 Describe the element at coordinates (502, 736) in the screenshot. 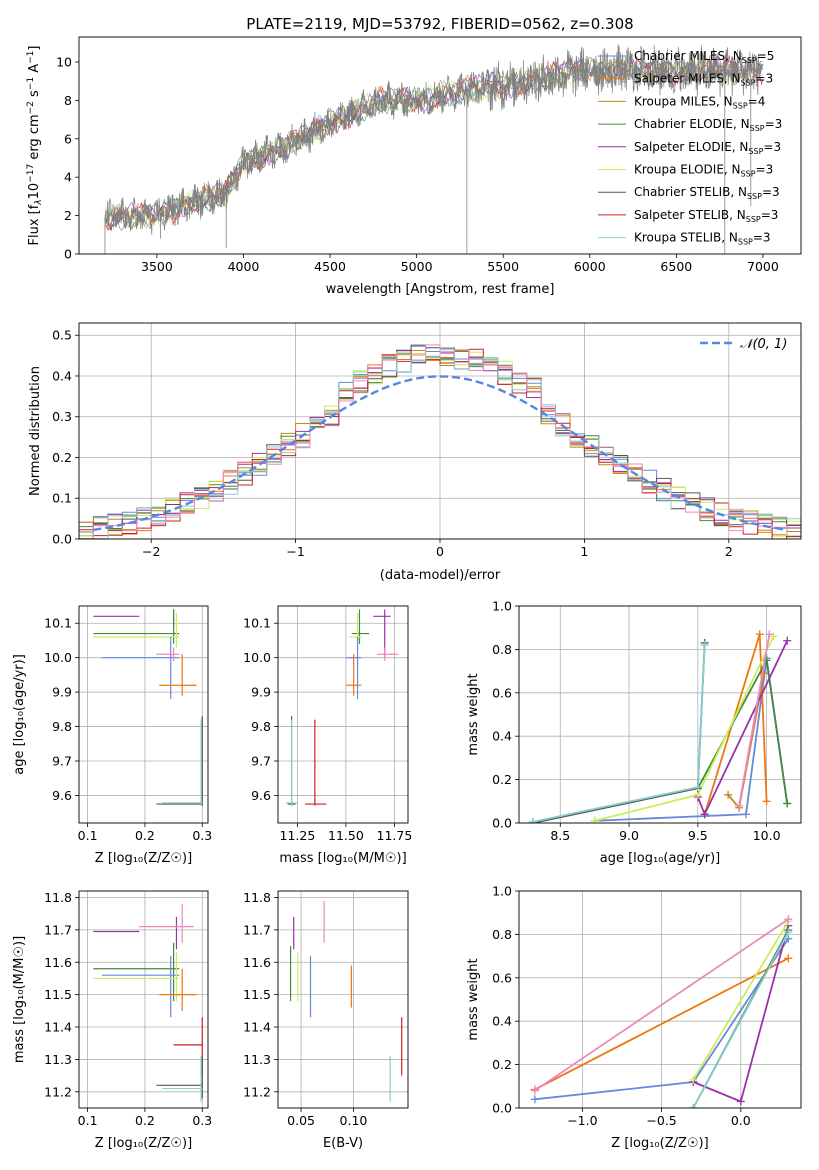

I see `y-tick-label: 0.4` at that location.